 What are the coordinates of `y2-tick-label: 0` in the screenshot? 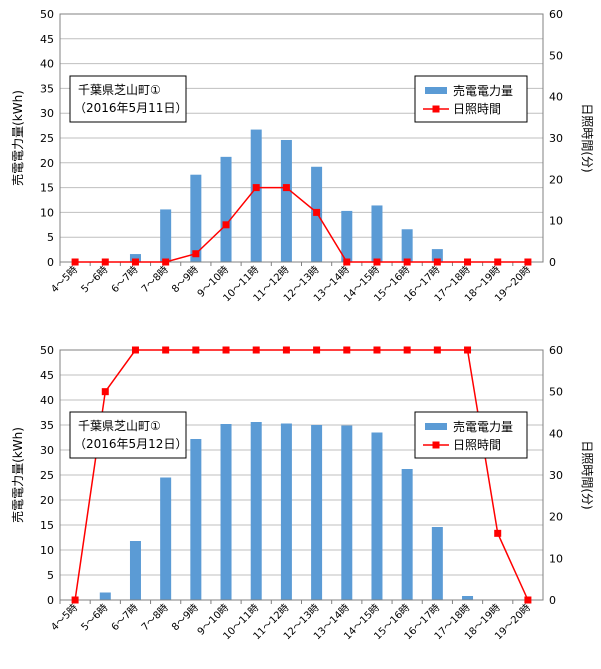 It's located at (552, 262).